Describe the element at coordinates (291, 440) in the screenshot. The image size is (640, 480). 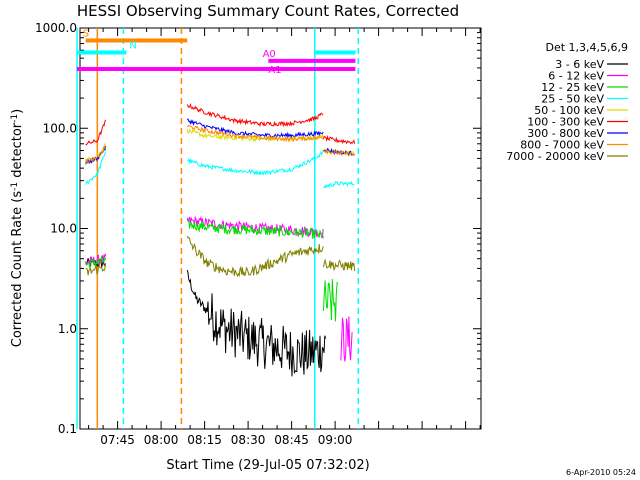
I see `x-tick-label: 08:45` at that location.